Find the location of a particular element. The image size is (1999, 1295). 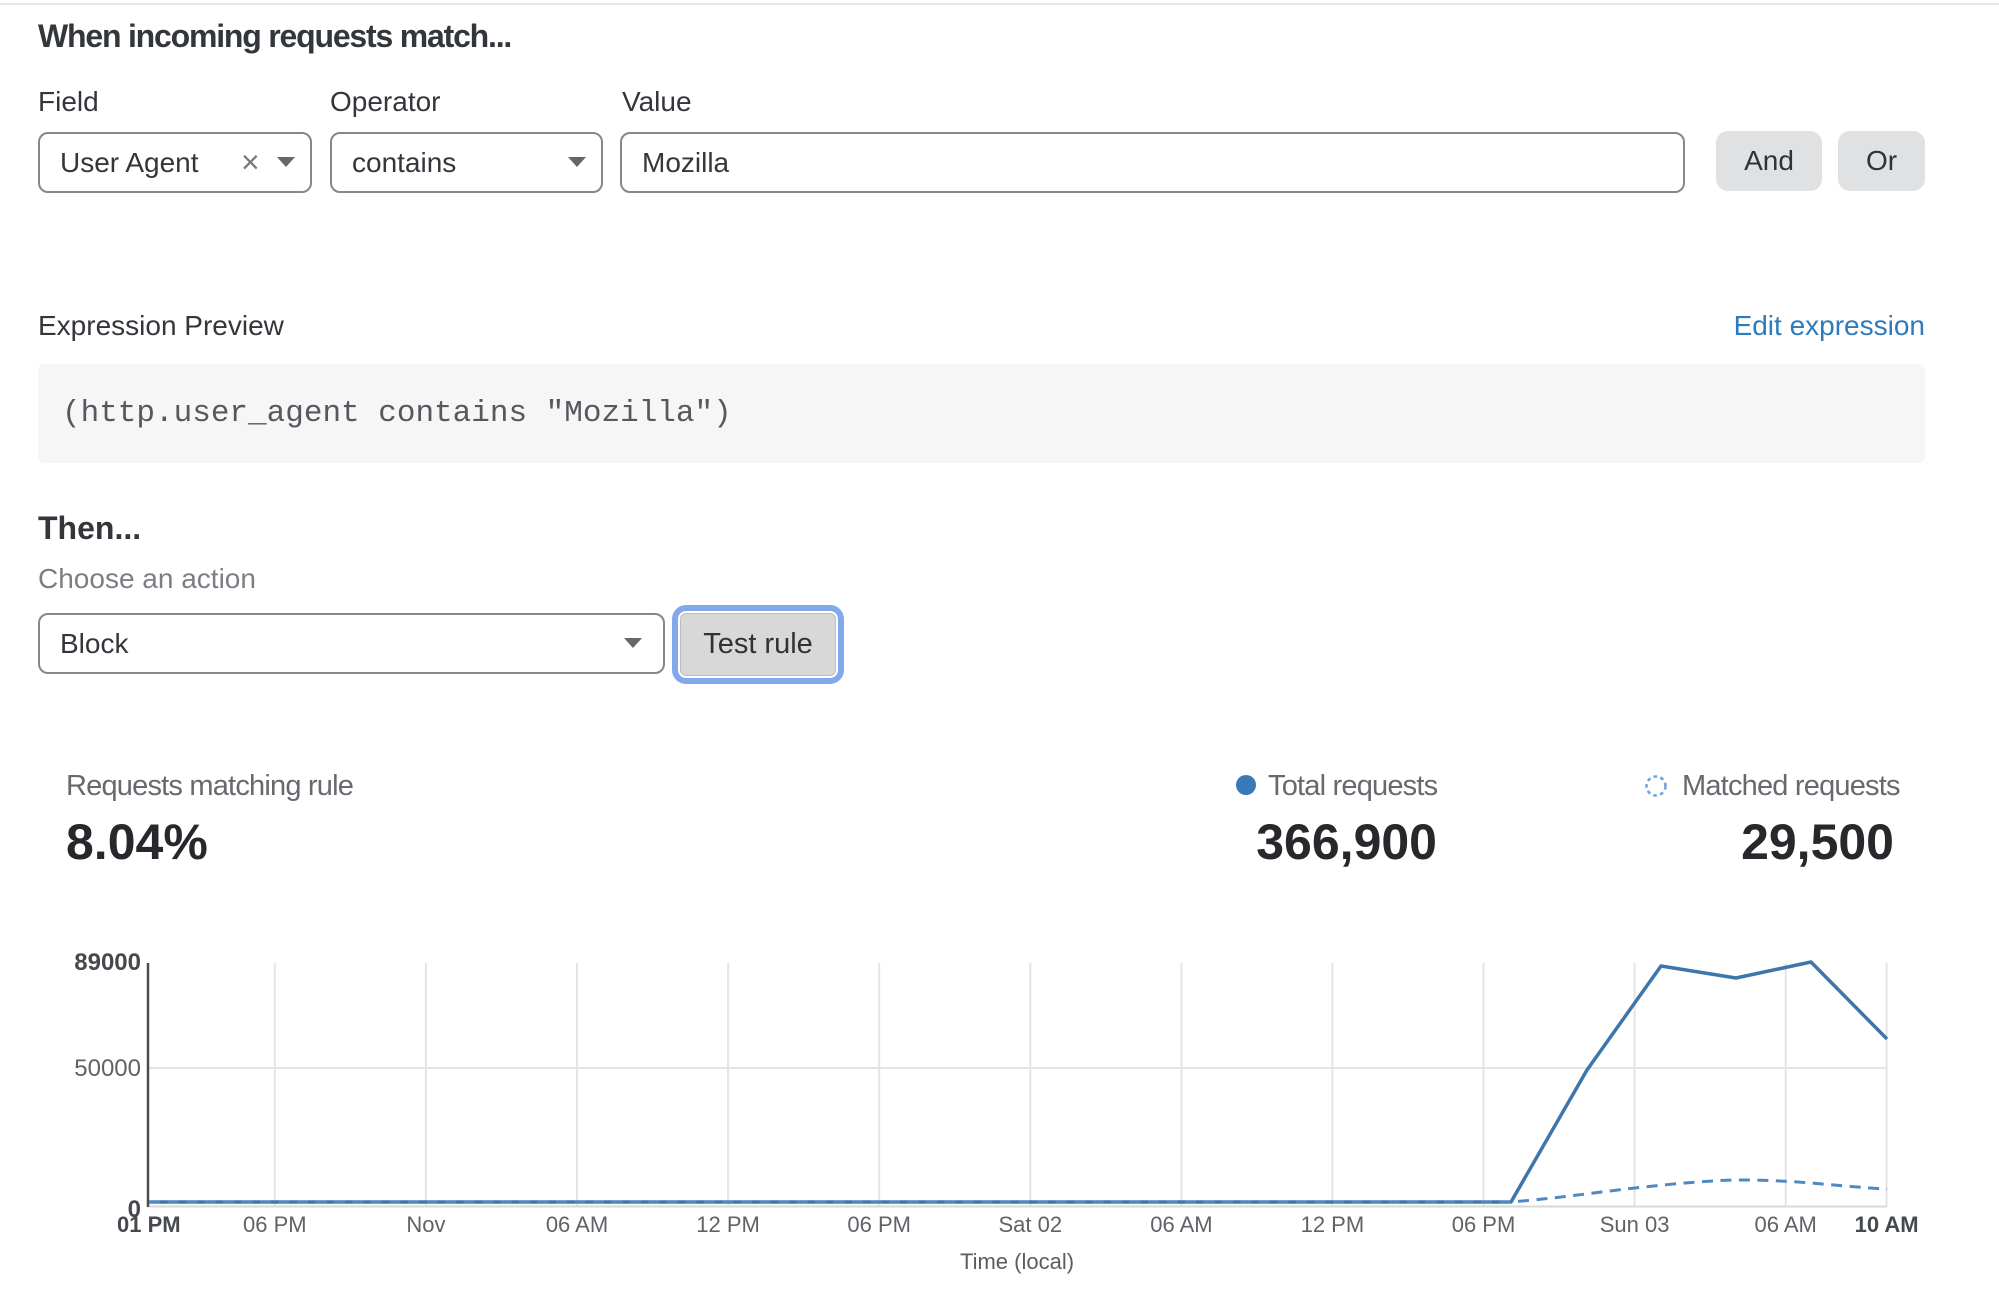

svg-text: Sat 02 is located at coordinates (1030, 1224).